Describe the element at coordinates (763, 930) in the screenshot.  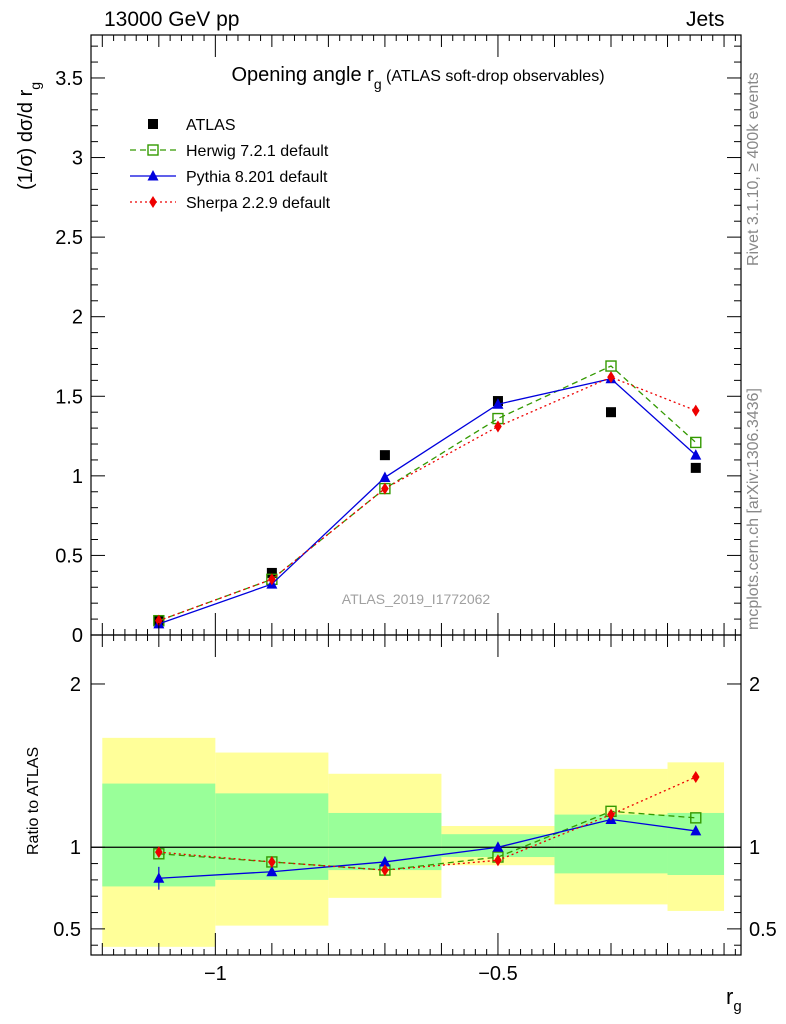
I see `ratio-tick-label-right: 0.5` at that location.